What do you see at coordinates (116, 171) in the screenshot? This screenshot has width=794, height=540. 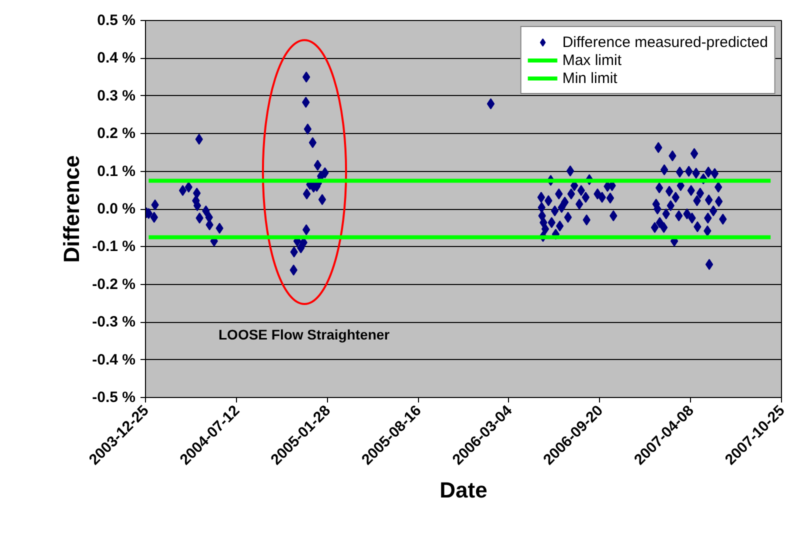 I see `y-tick-label: 0.1 %` at bounding box center [116, 171].